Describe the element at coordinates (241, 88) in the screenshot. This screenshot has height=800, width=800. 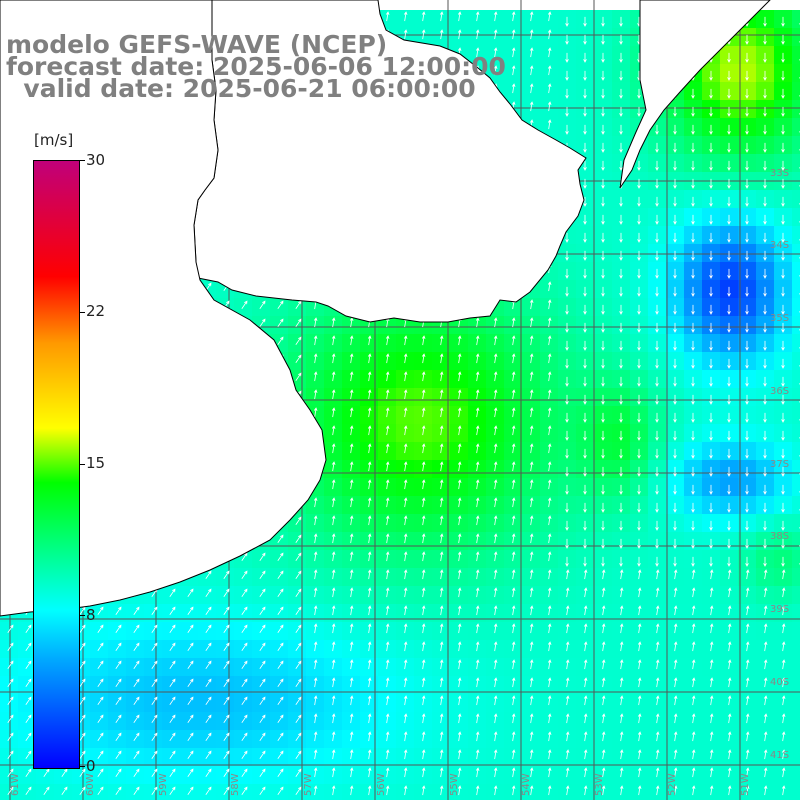
I see `valid-date: valid date: 2025-06-21 06:00:00` at that location.